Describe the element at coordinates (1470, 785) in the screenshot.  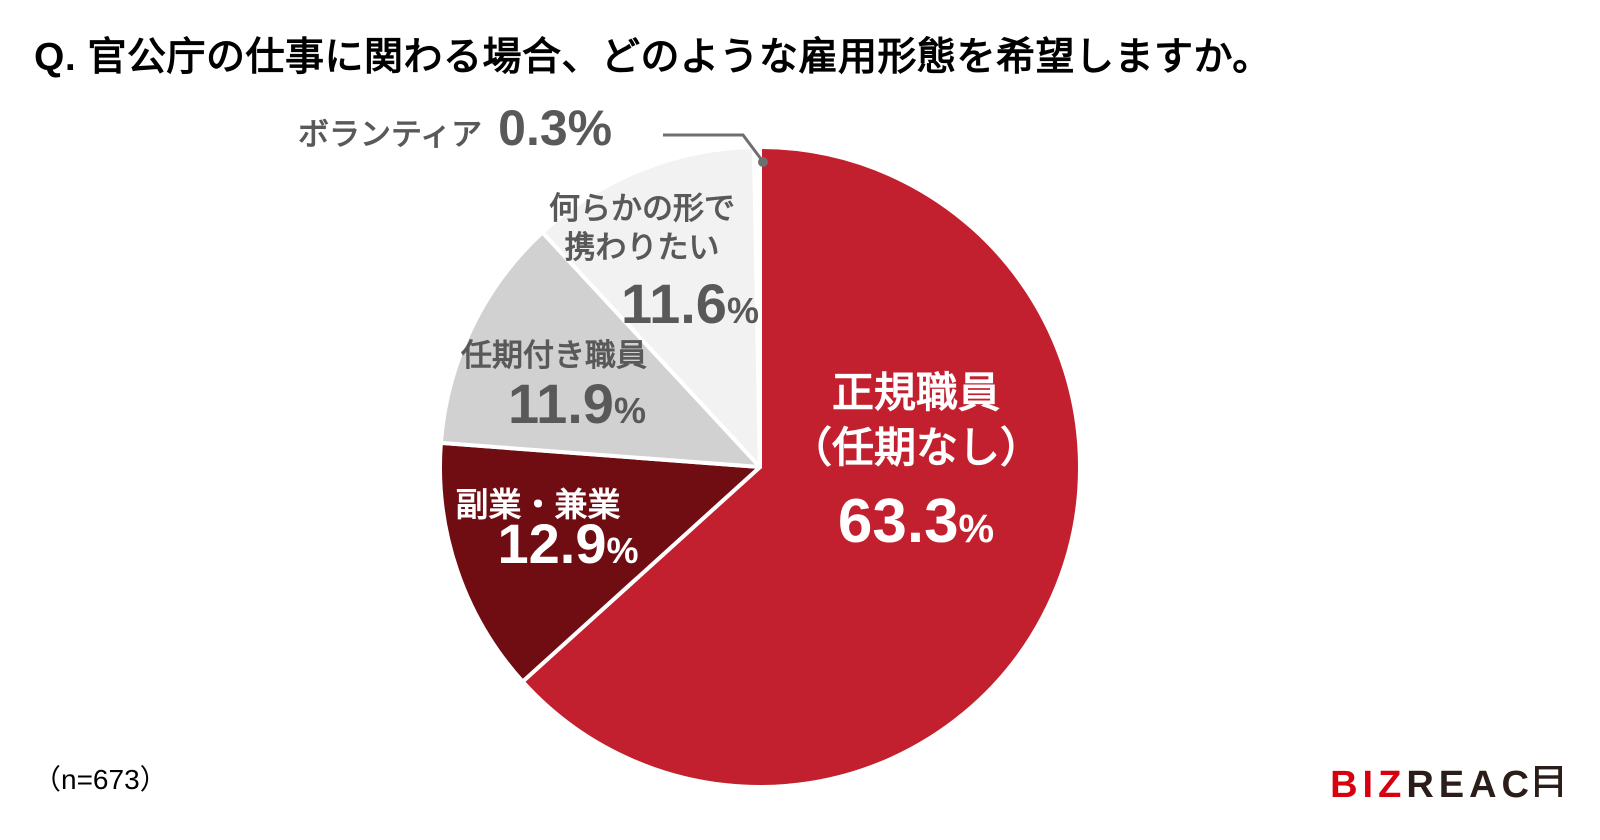
I see `logo-reach-text: REAC` at that location.